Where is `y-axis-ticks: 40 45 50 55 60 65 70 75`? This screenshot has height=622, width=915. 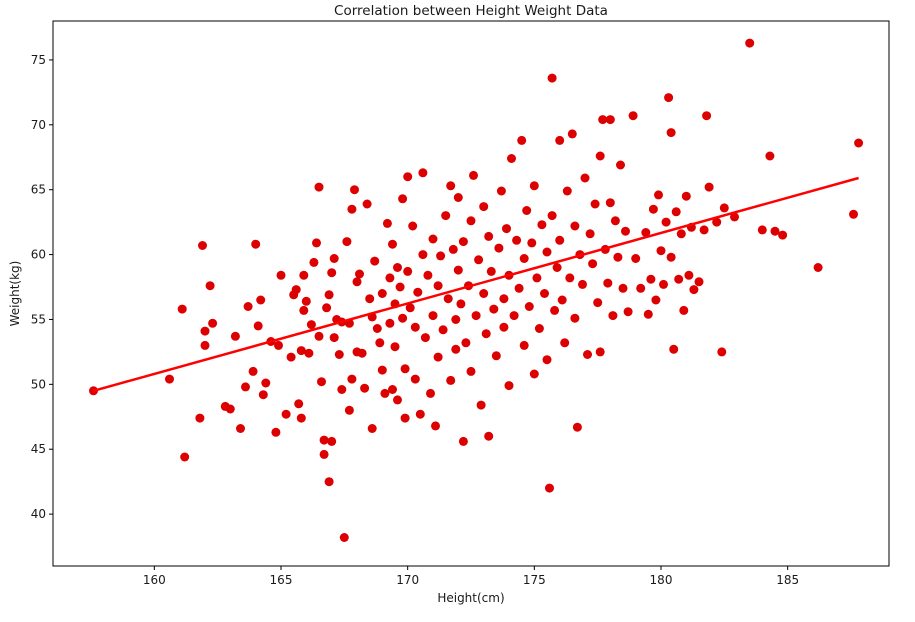
y-axis-ticks: 40 45 50 55 60 65 70 75 is located at coordinates (42, 287).